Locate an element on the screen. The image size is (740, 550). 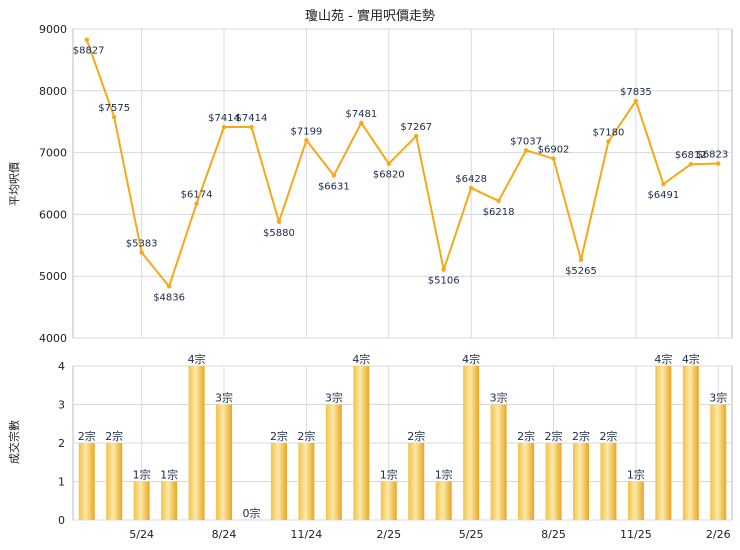
price-y-tick: 5000 is located at coordinates (53, 276).